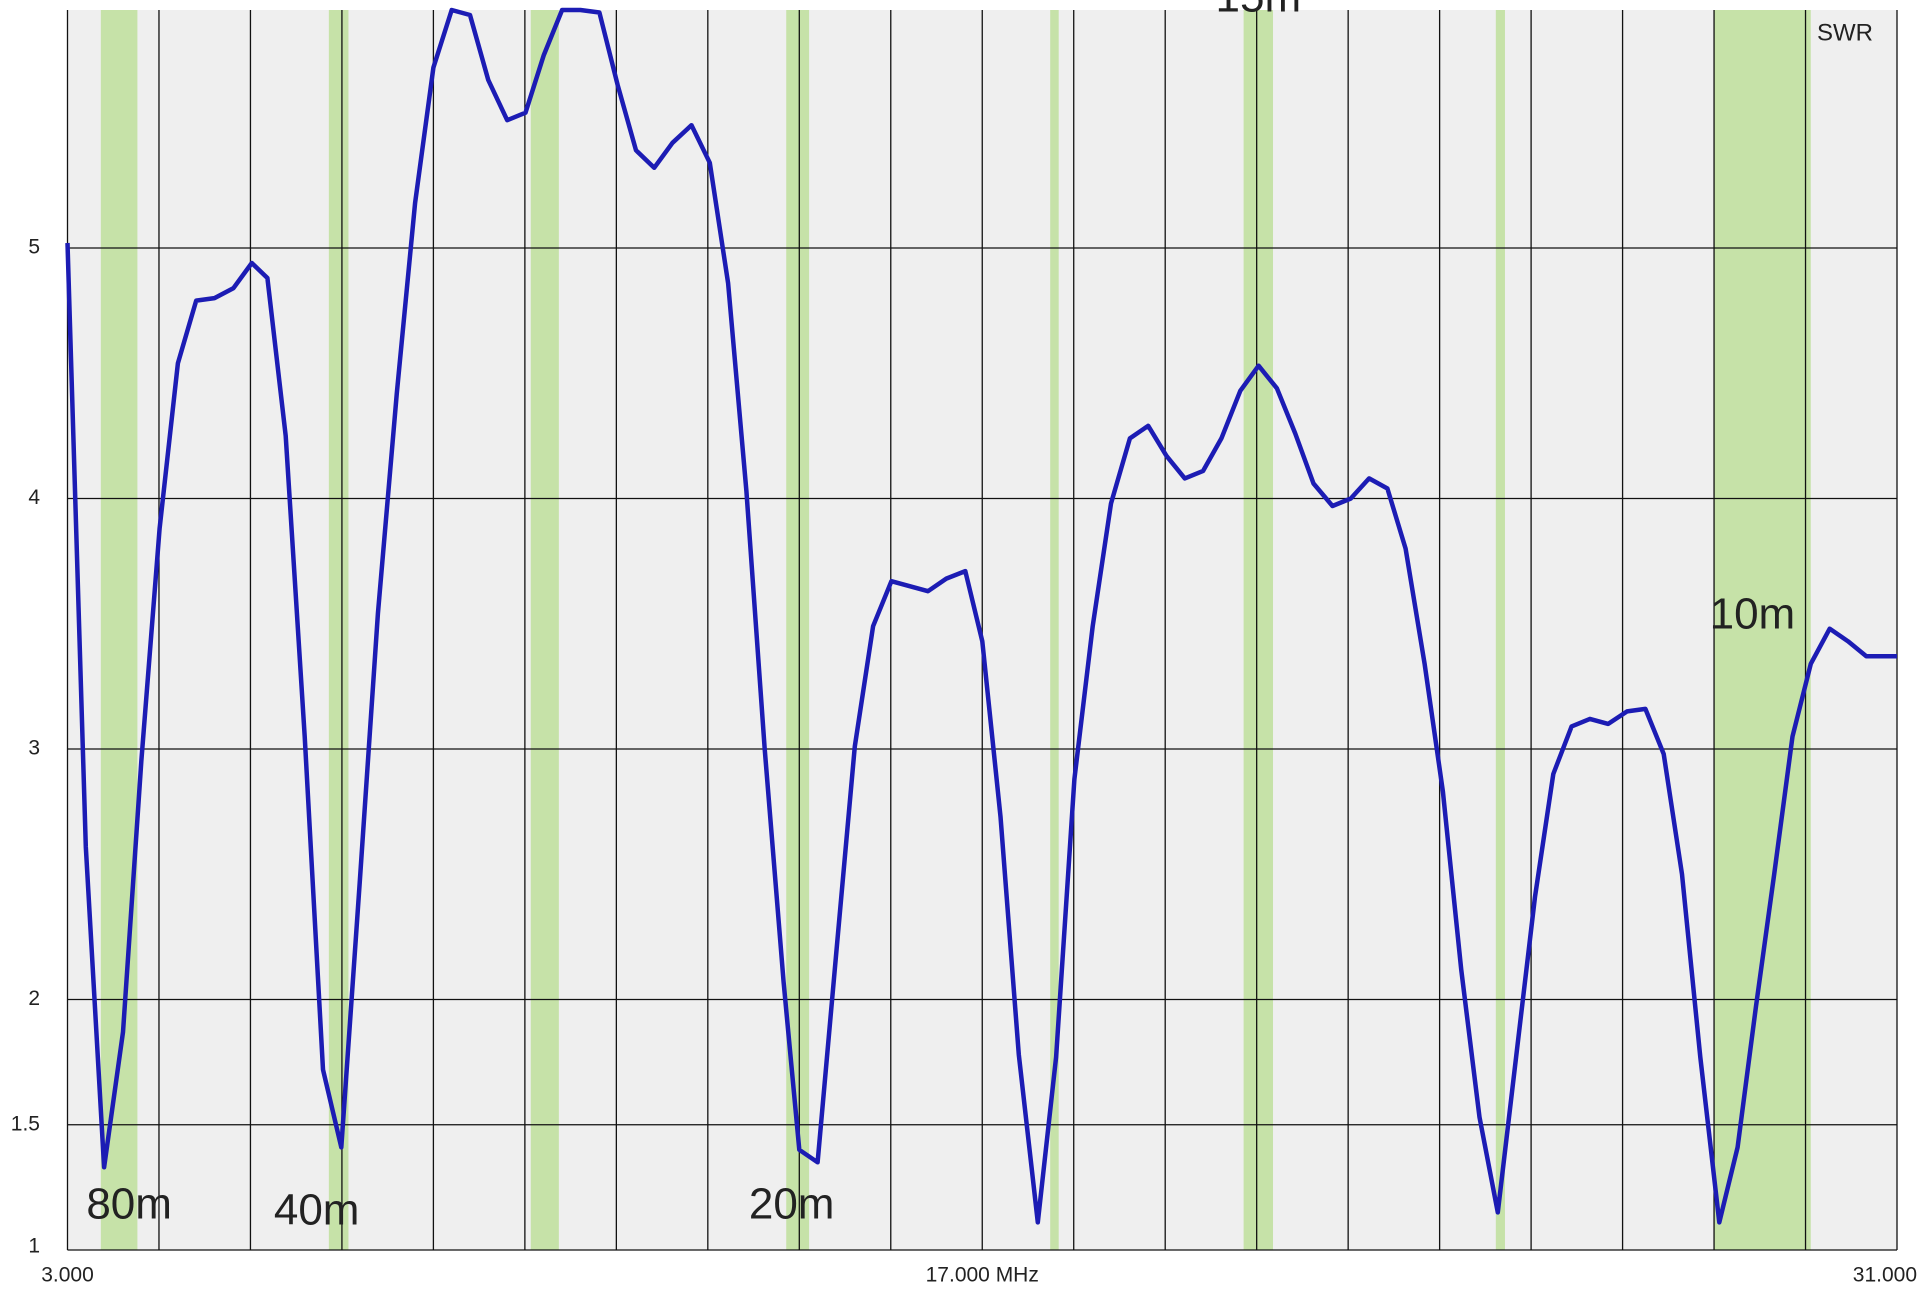 This screenshot has height=1291, width=1925. Describe the element at coordinates (129, 1204) in the screenshot. I see `band-label: 80m` at that location.